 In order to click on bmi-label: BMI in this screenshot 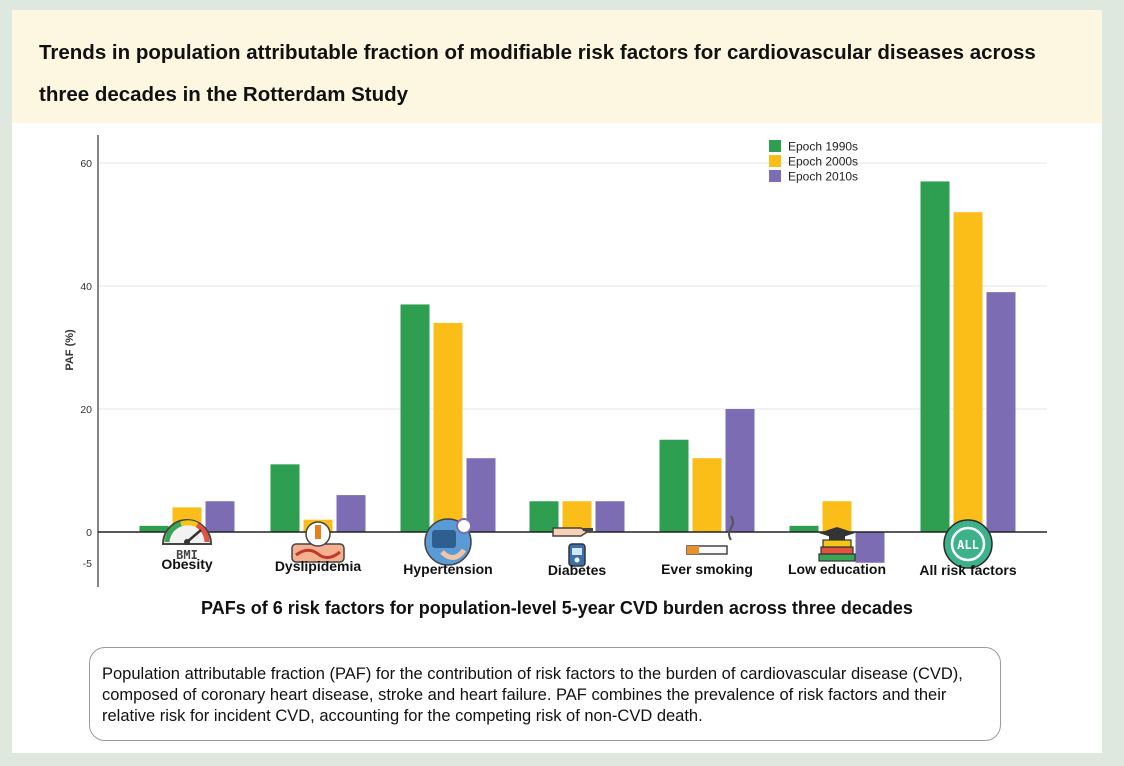, I will do `click(187, 555)`.